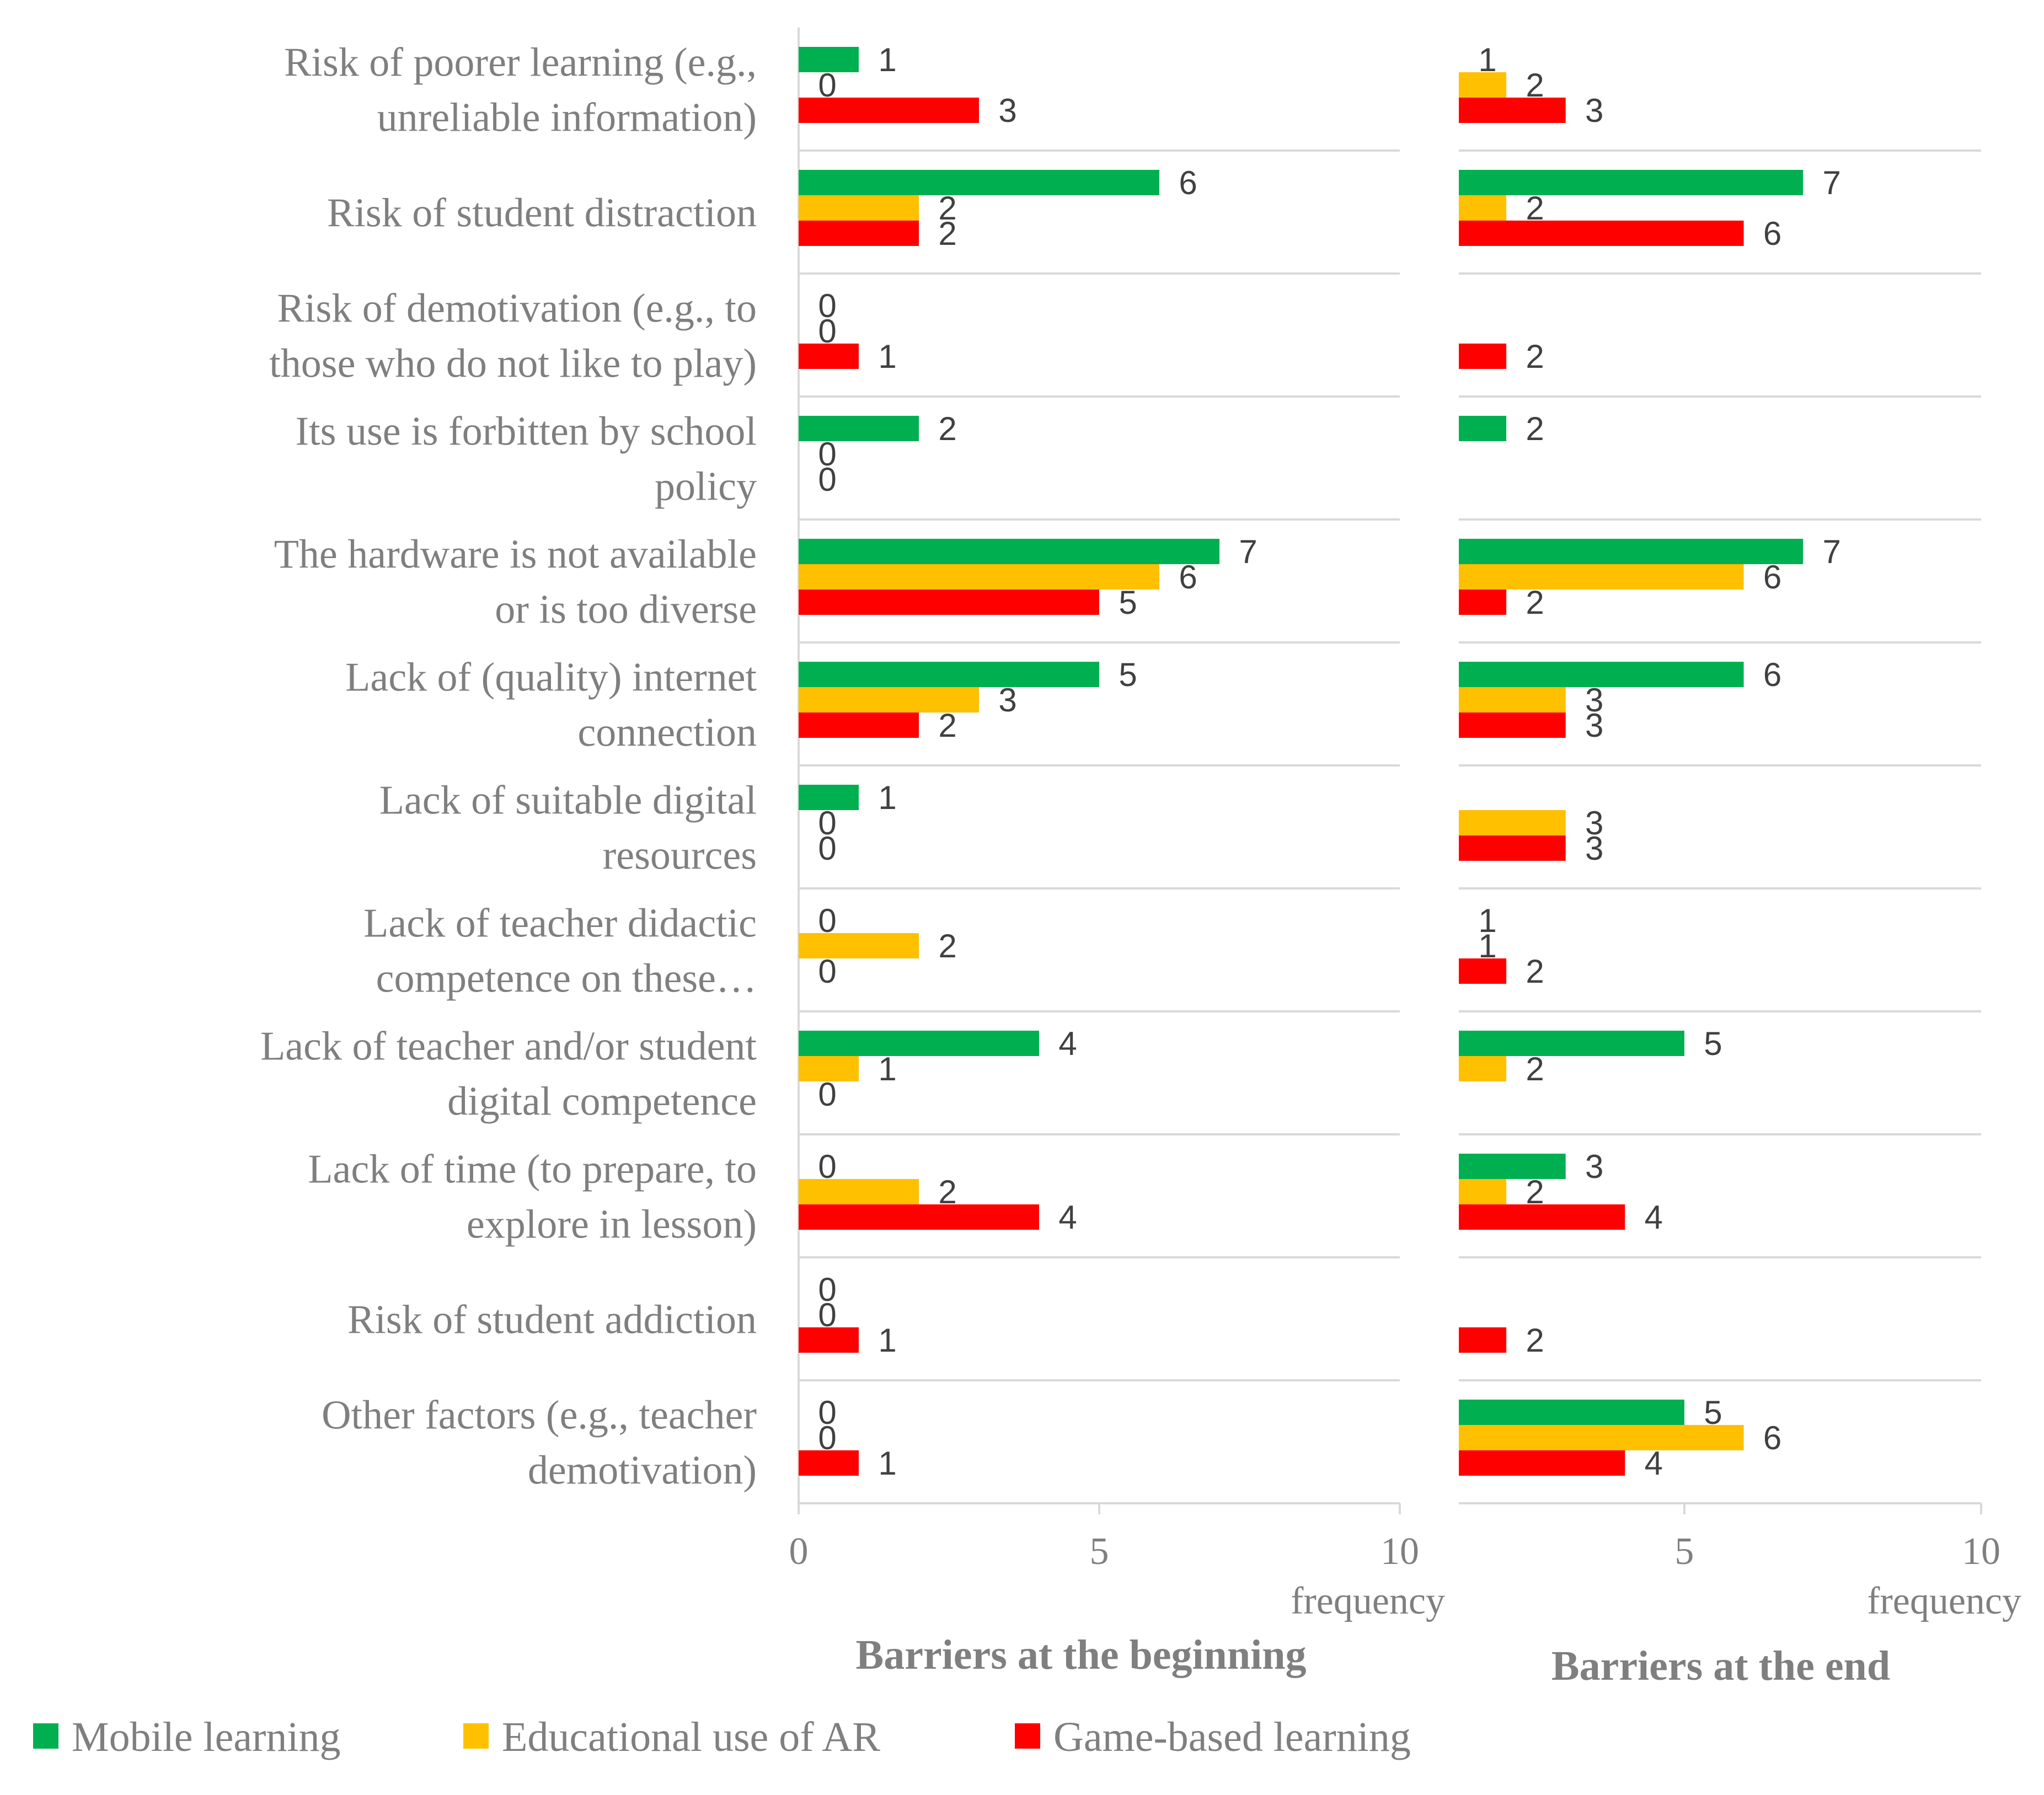 Image resolution: width=2044 pixels, height=1795 pixels. What do you see at coordinates (680, 855) in the screenshot?
I see `category-label-line: resources` at bounding box center [680, 855].